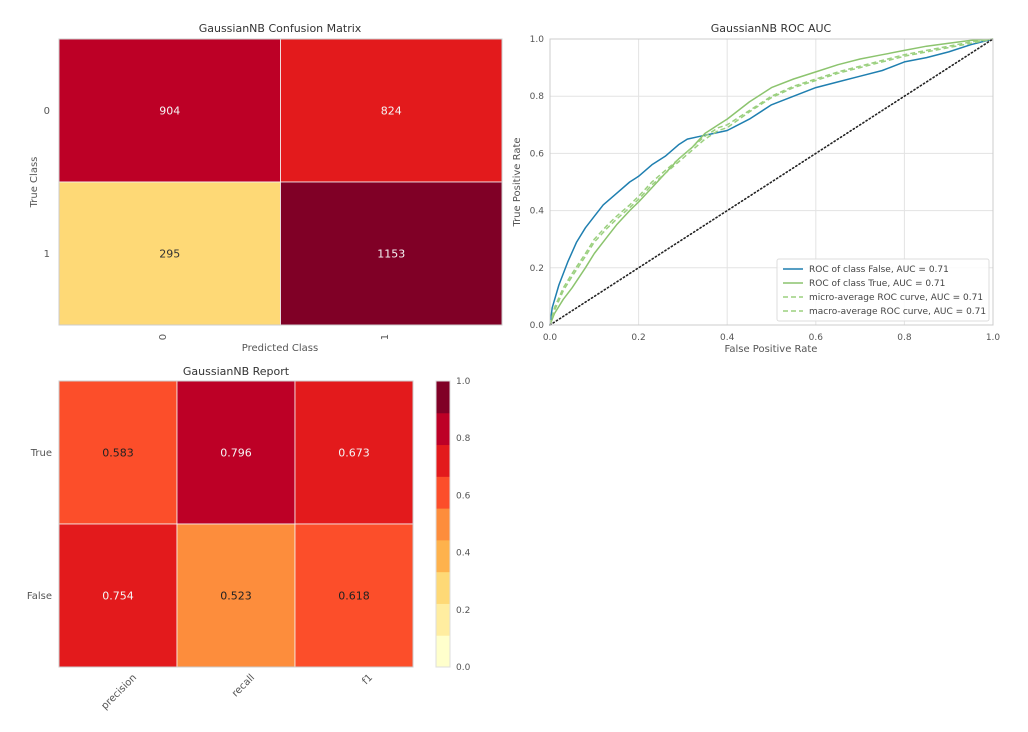 The image size is (1028, 732). I want to click on colorbar-tick: 1.0, so click(463, 382).